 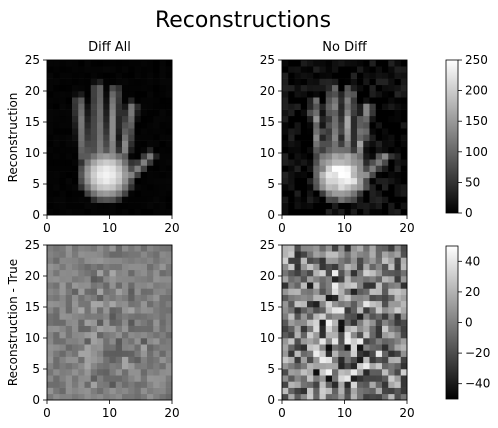 What do you see at coordinates (267, 338) in the screenshot?
I see `y-tick-label: 10` at bounding box center [267, 338].